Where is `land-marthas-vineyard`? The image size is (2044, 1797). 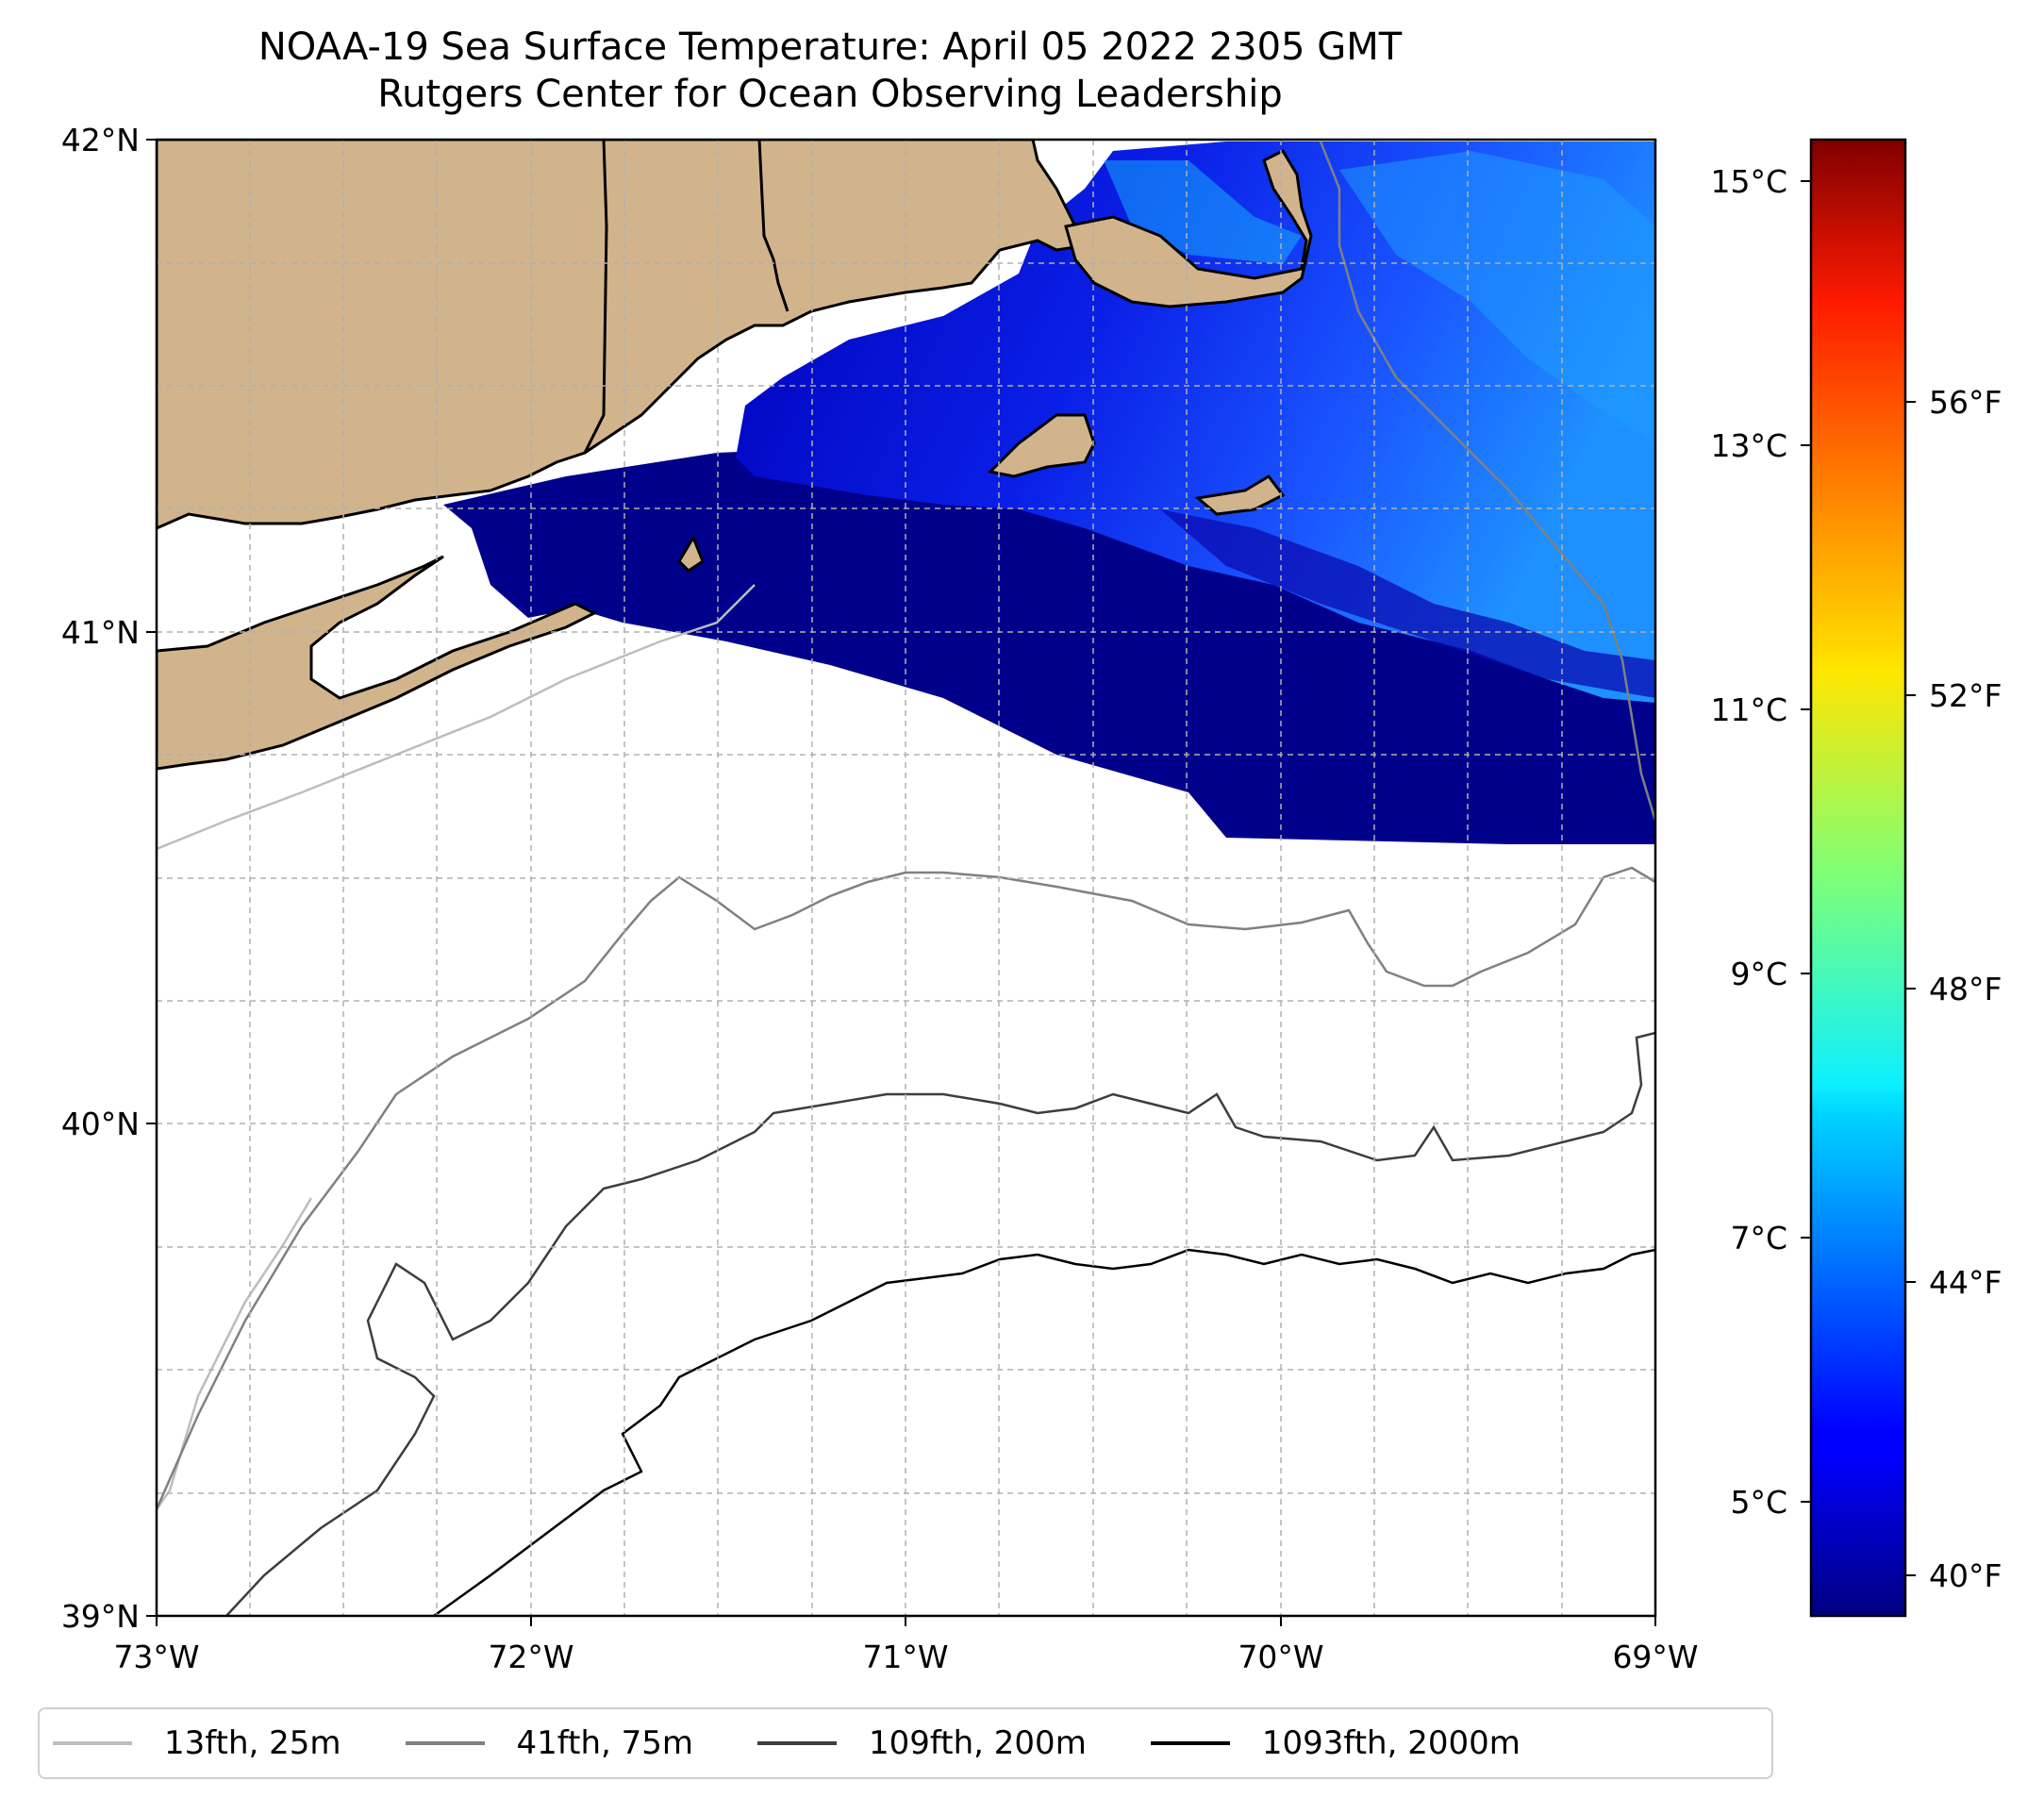 land-marthas-vineyard is located at coordinates (1041, 445).